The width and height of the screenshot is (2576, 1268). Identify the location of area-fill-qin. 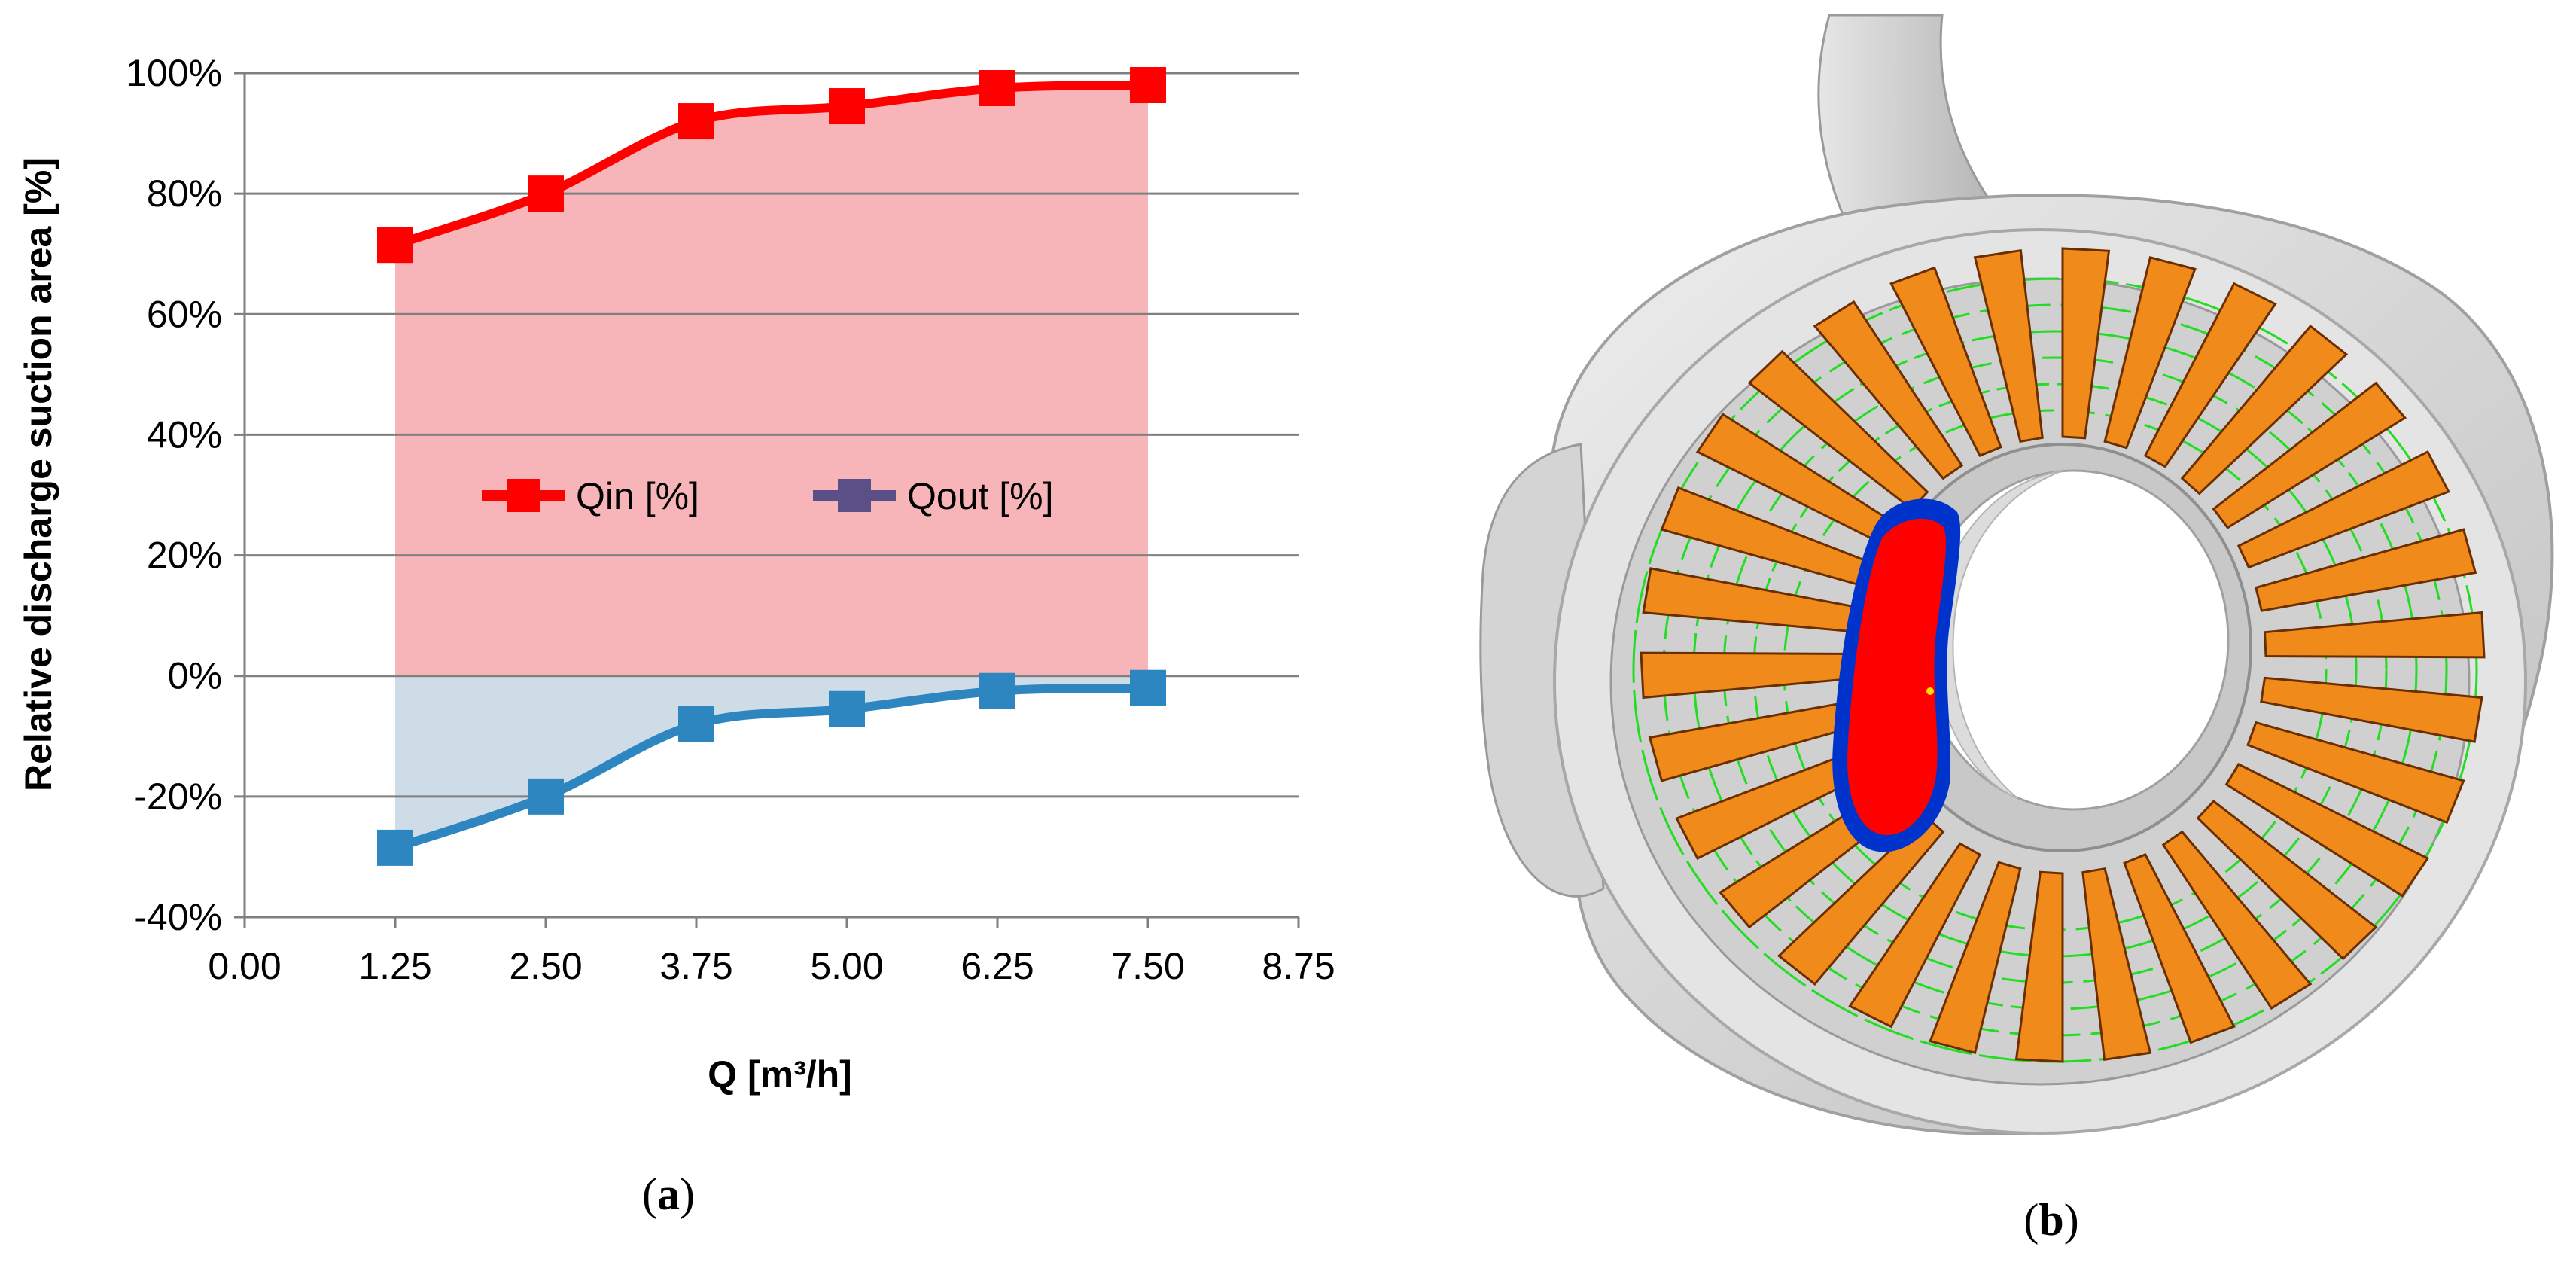
(771, 380).